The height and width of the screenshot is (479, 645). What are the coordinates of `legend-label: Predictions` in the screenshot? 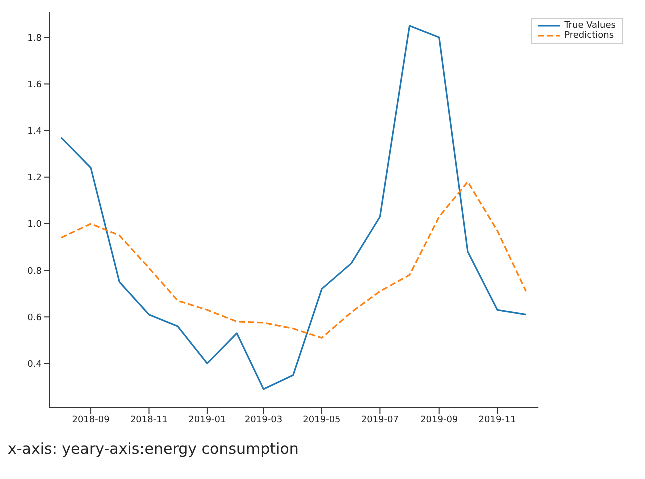 It's located at (589, 36).